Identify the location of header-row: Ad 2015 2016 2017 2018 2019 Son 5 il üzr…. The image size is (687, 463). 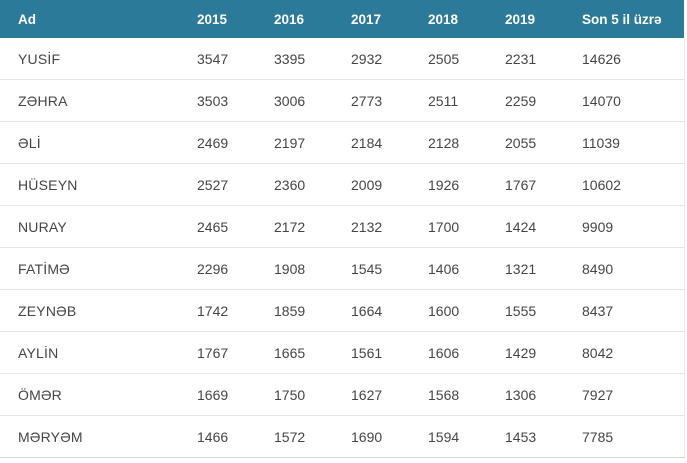
(342, 19).